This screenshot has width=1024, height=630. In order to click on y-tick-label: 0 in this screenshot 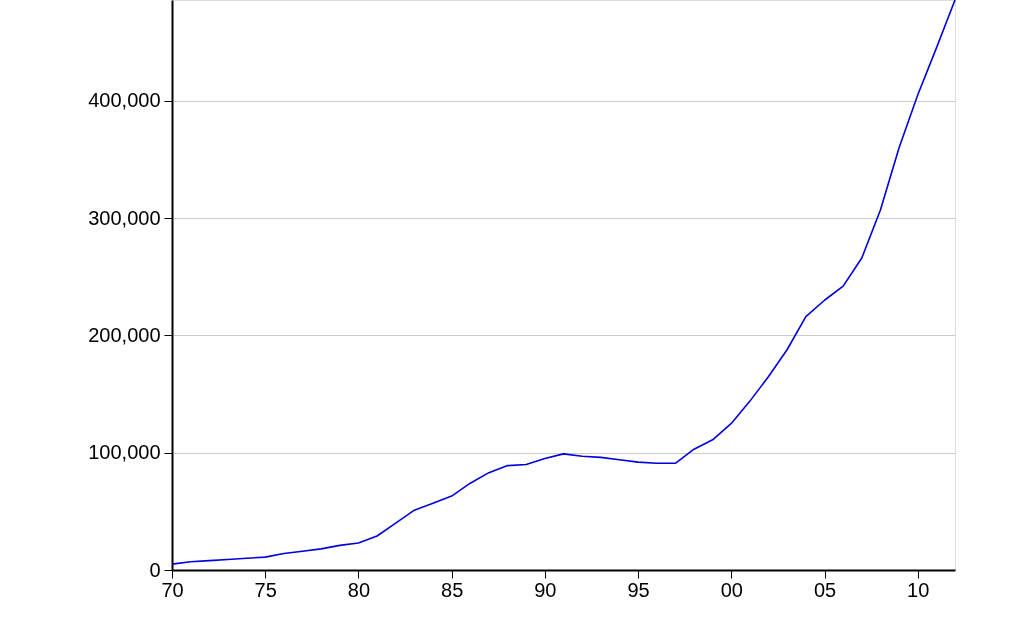, I will do `click(155, 569)`.